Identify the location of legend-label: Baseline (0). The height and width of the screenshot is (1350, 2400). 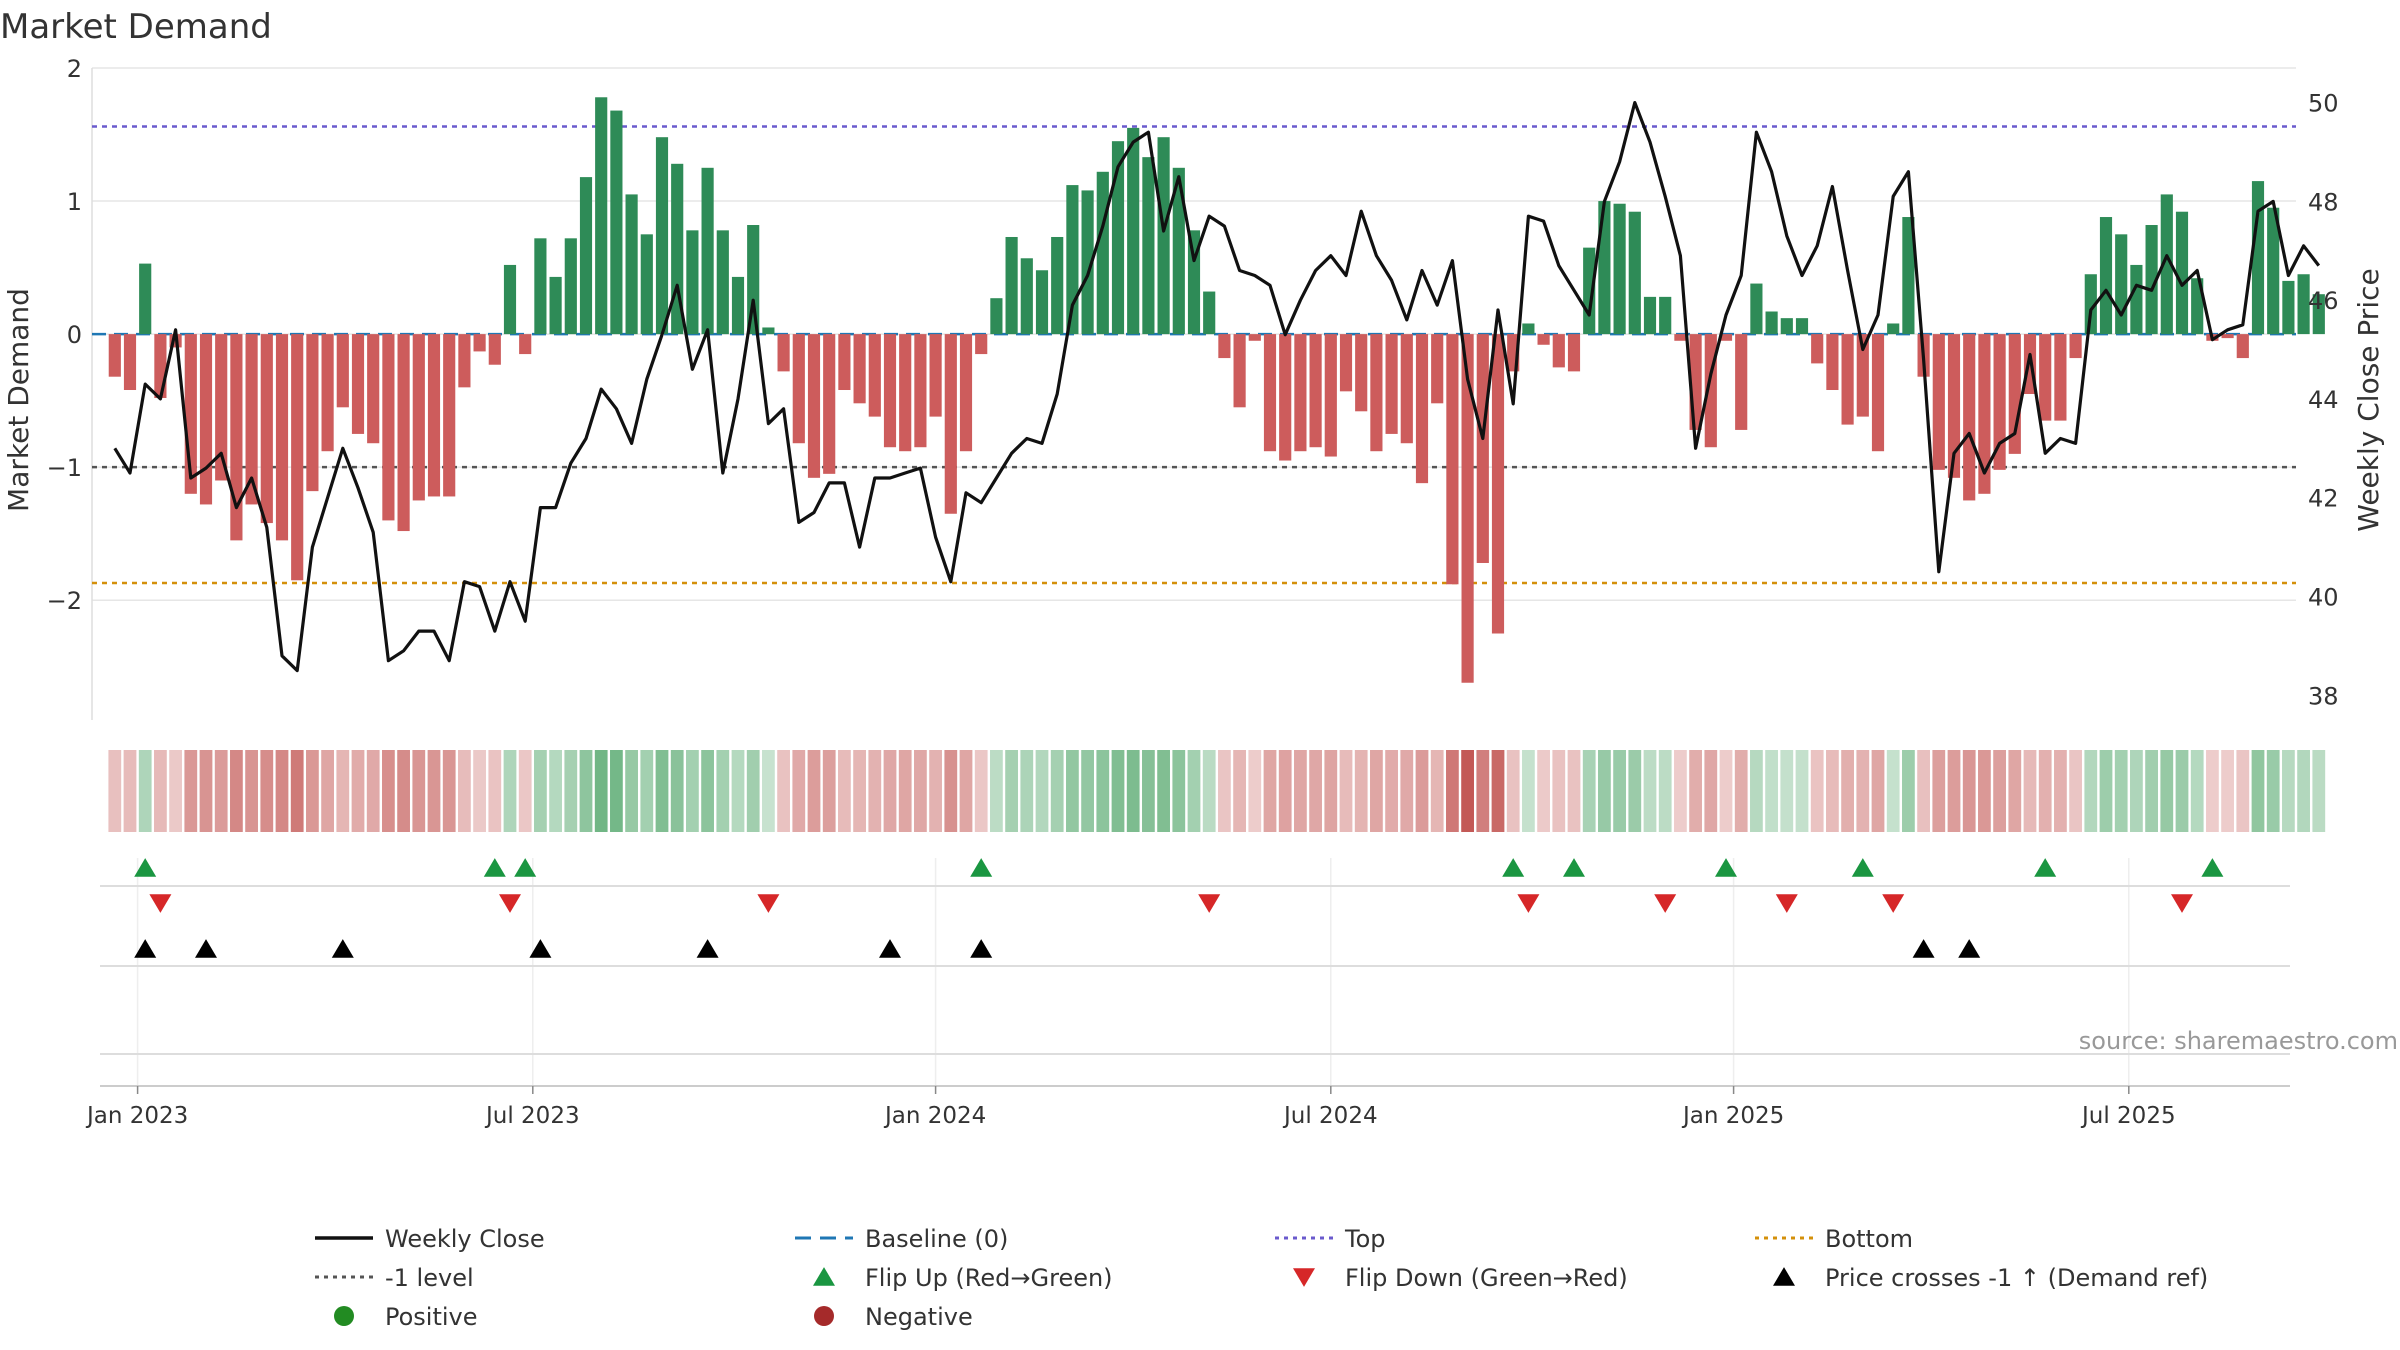
(936, 1239).